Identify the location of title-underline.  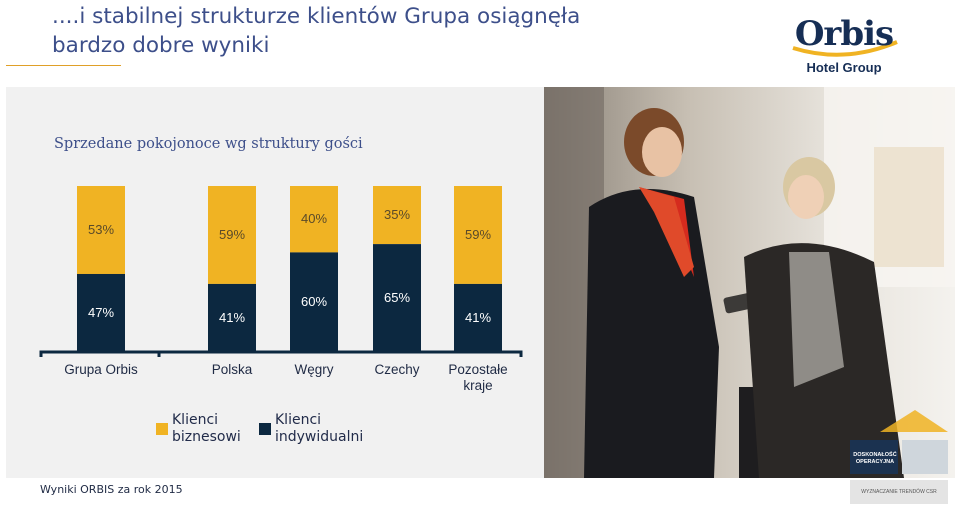
(63, 65).